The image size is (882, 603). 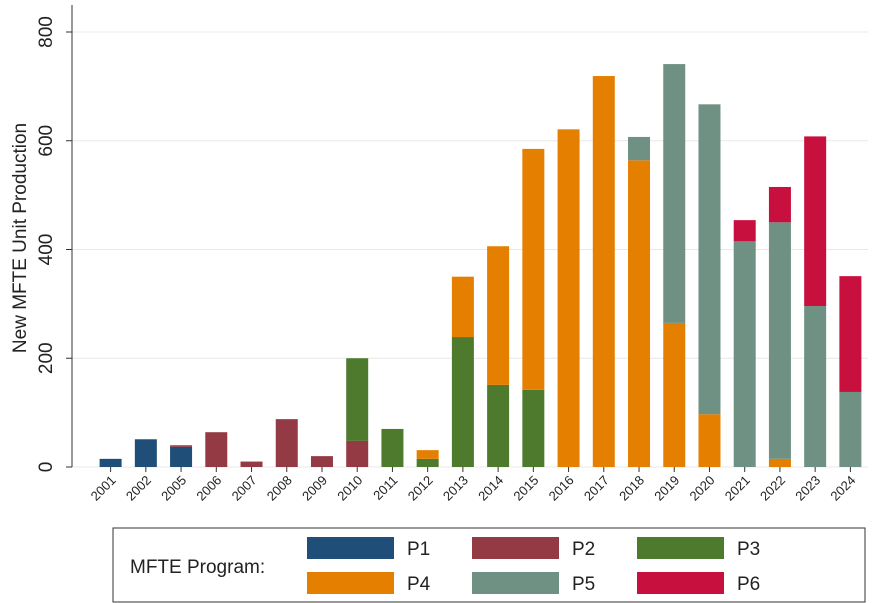 I want to click on y-tick-label: 0, so click(x=46, y=467).